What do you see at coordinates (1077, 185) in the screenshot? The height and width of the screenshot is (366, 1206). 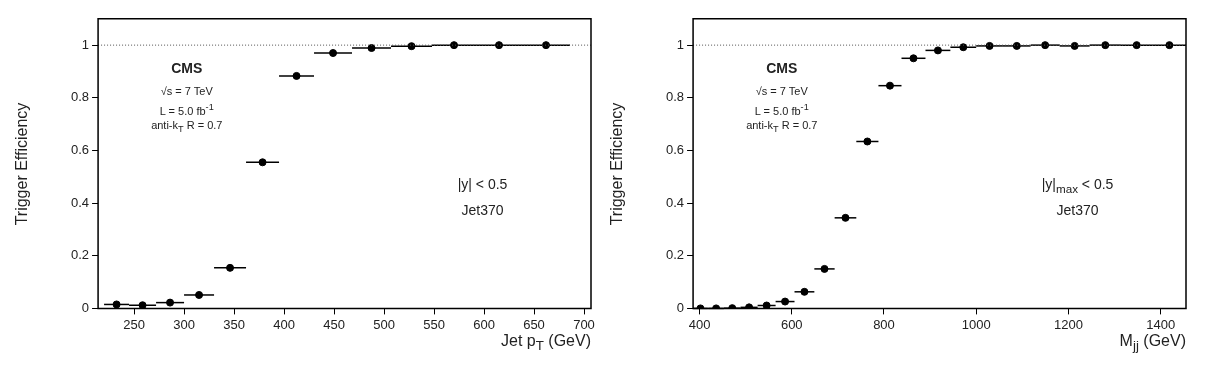 I see `annotation: |y|$_{max}$ < 0.5` at bounding box center [1077, 185].